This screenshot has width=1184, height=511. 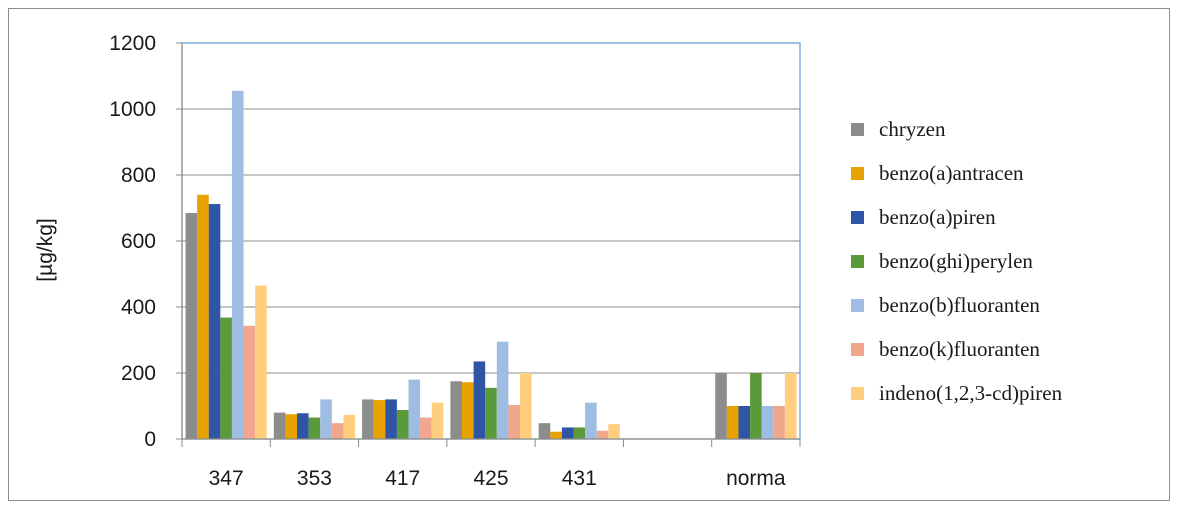 I want to click on legend-label: benzo(b)fluoranten, so click(x=959, y=305).